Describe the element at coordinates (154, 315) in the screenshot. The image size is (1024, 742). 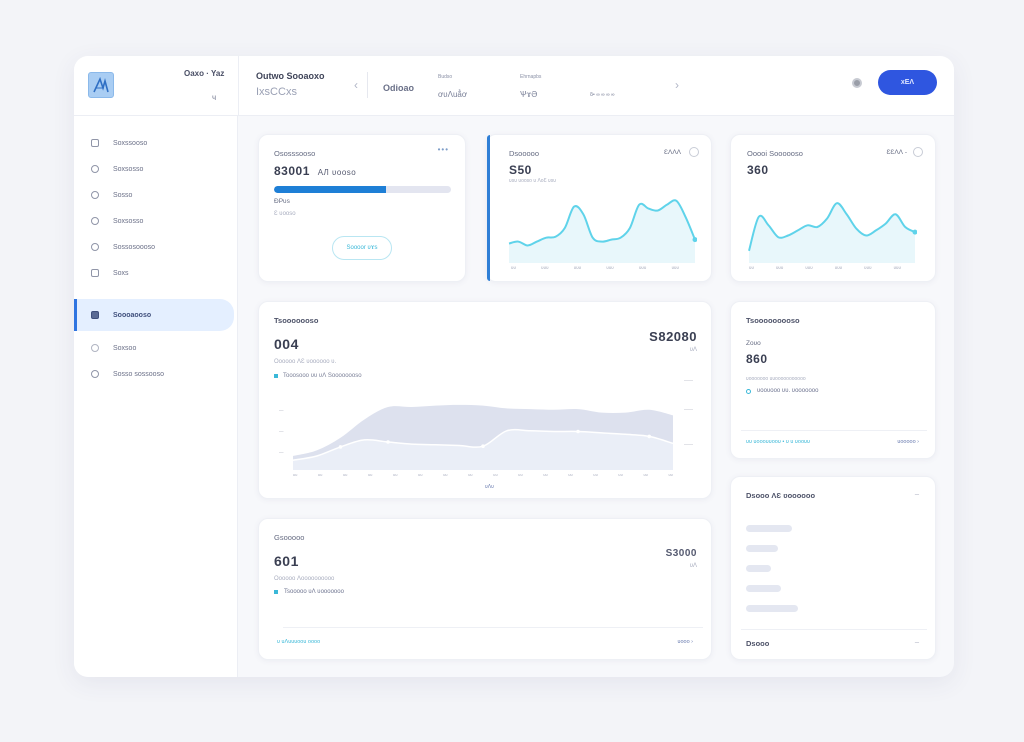
I see `sidebar-item-active: Soooaooso` at that location.